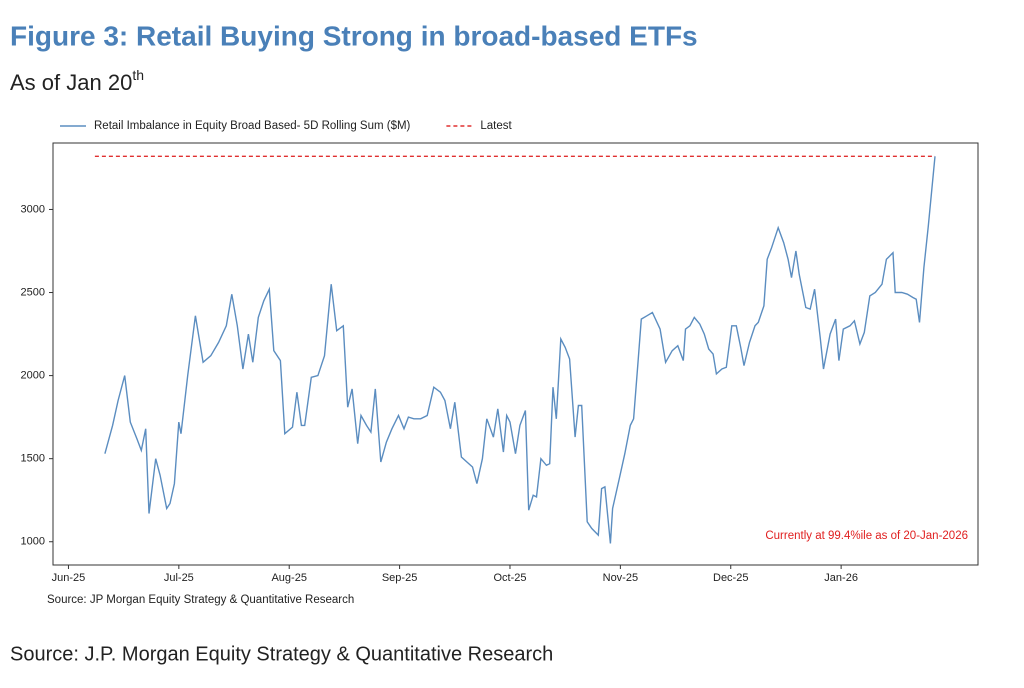 This screenshot has width=1024, height=688. I want to click on x-tick-label: Aug-25, so click(288, 578).